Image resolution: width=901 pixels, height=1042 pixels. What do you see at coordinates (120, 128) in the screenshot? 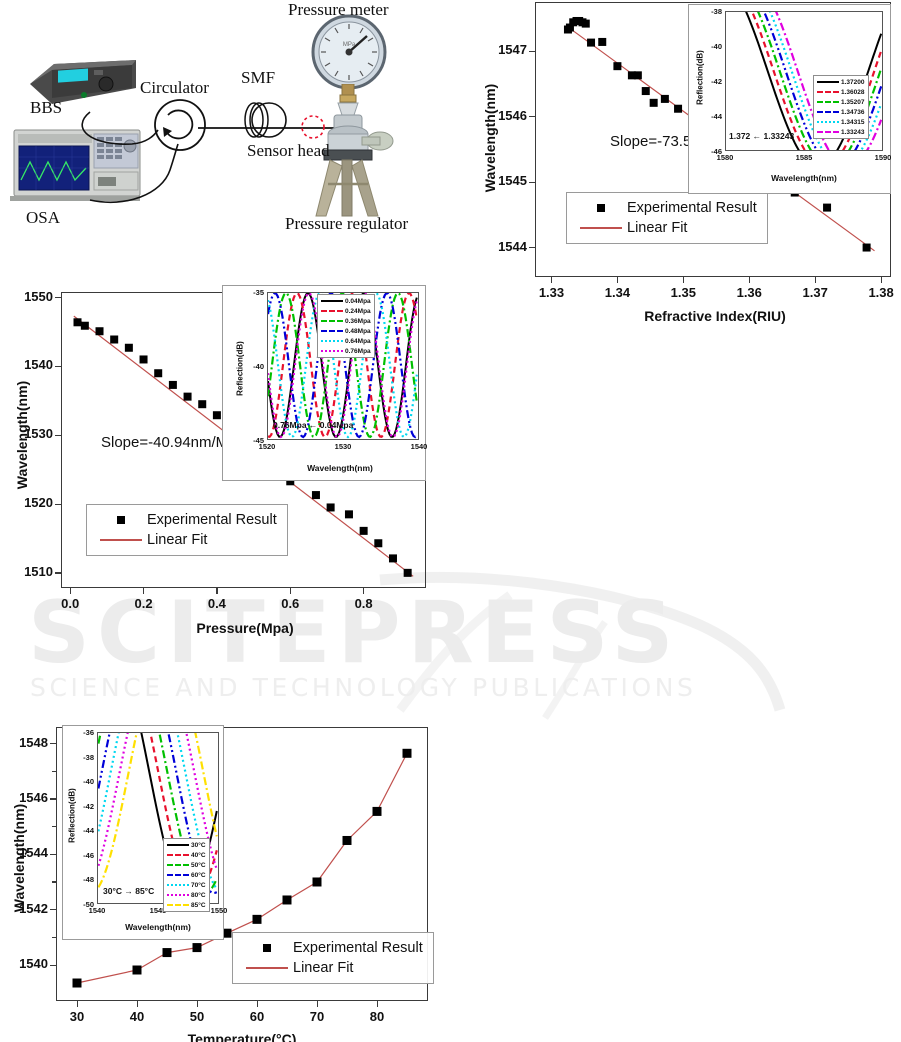
I see `fiber-bbs-to-circulator` at bounding box center [120, 128].